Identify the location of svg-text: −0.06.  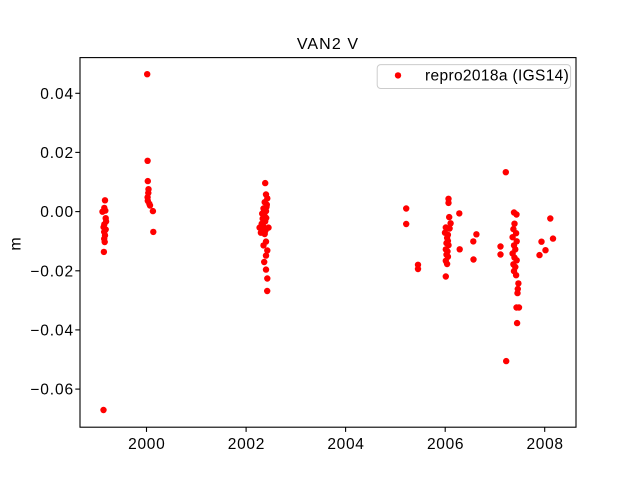
(52, 390).